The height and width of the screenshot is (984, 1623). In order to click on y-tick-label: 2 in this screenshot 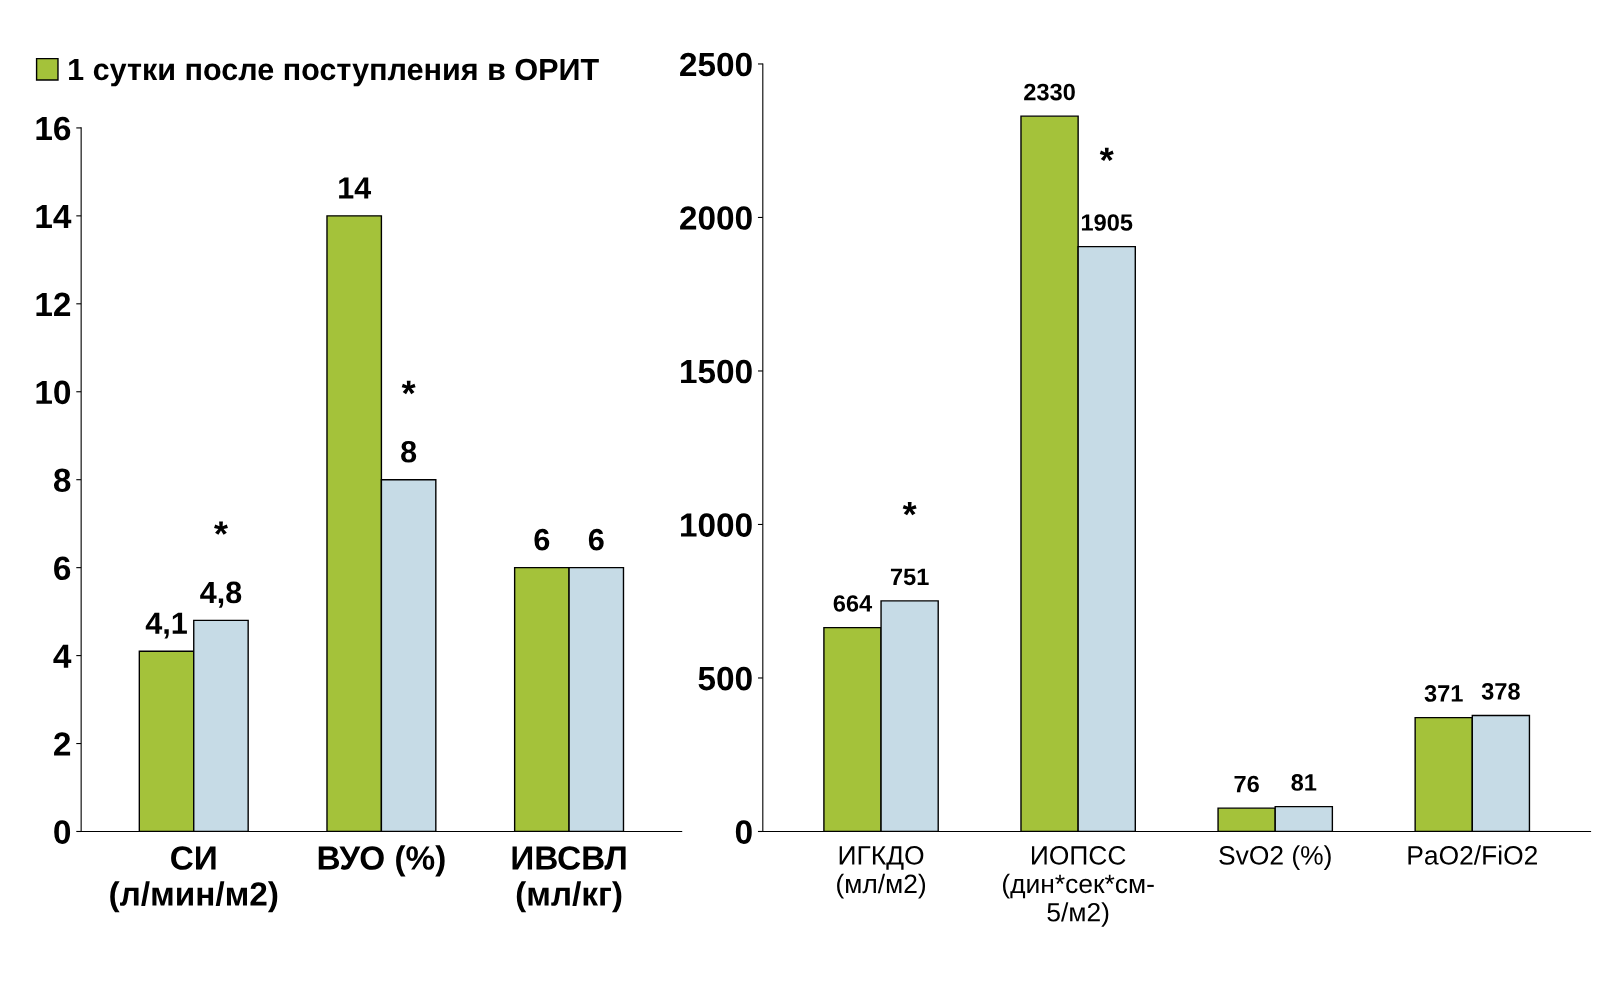, I will do `click(62, 744)`.